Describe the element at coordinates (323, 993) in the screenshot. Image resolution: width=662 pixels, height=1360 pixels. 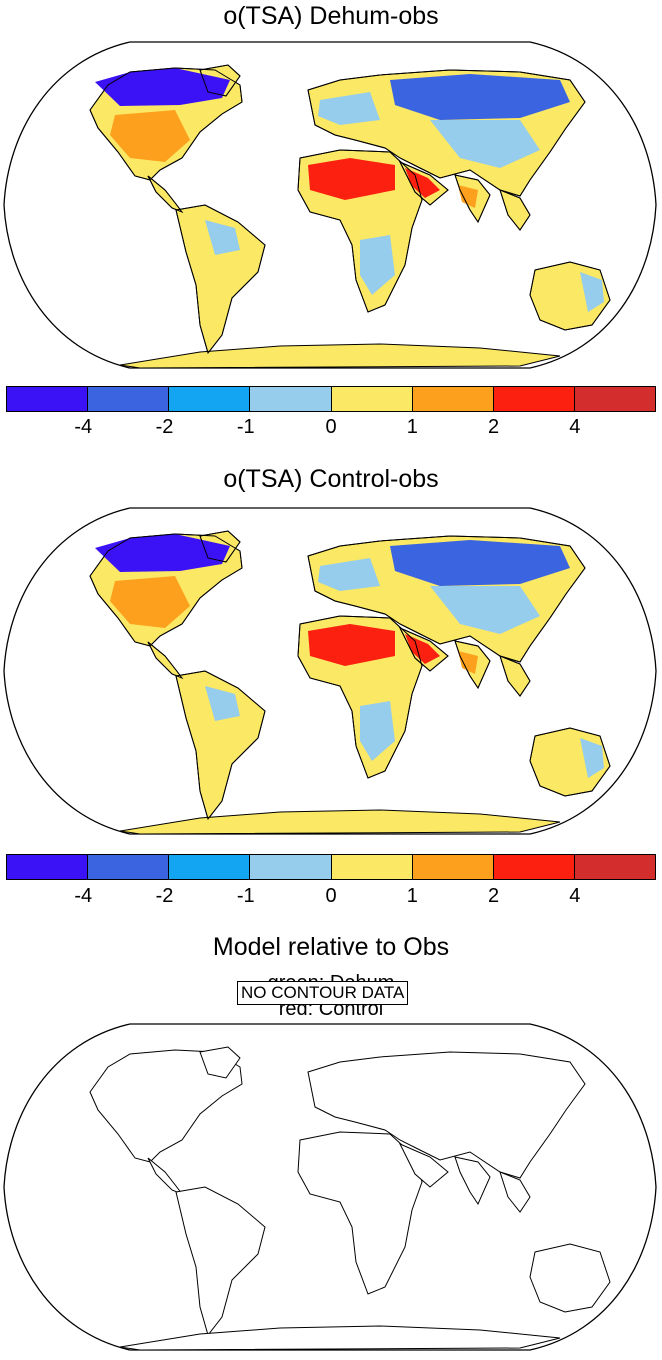
I see `no-contour-data-label: NO CONTOUR DATA` at that location.